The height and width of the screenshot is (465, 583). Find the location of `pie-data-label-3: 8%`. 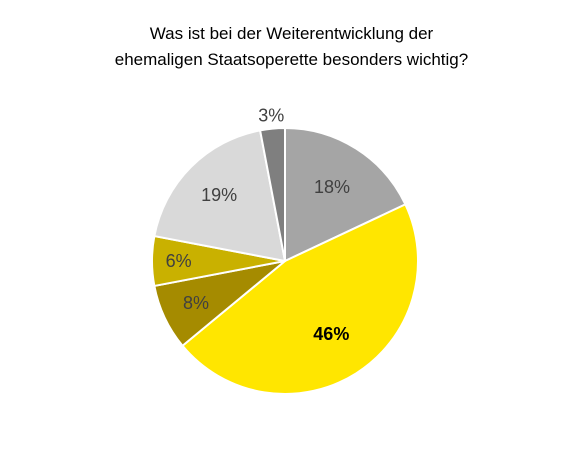

pie-data-label-3: 8% is located at coordinates (196, 303).